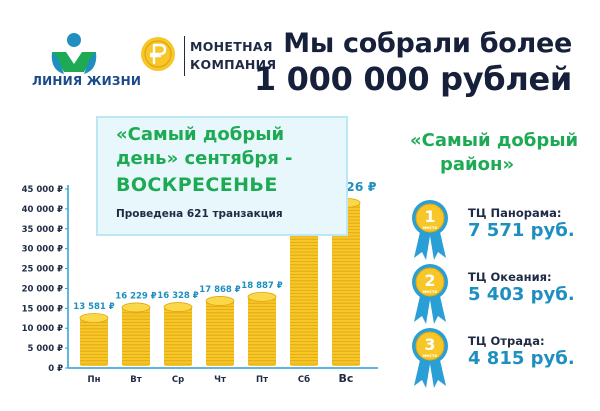 This screenshot has width=600, height=411. Describe the element at coordinates (93, 307) in the screenshot. I see `bar-value-label: 13 581 ₽` at that location.